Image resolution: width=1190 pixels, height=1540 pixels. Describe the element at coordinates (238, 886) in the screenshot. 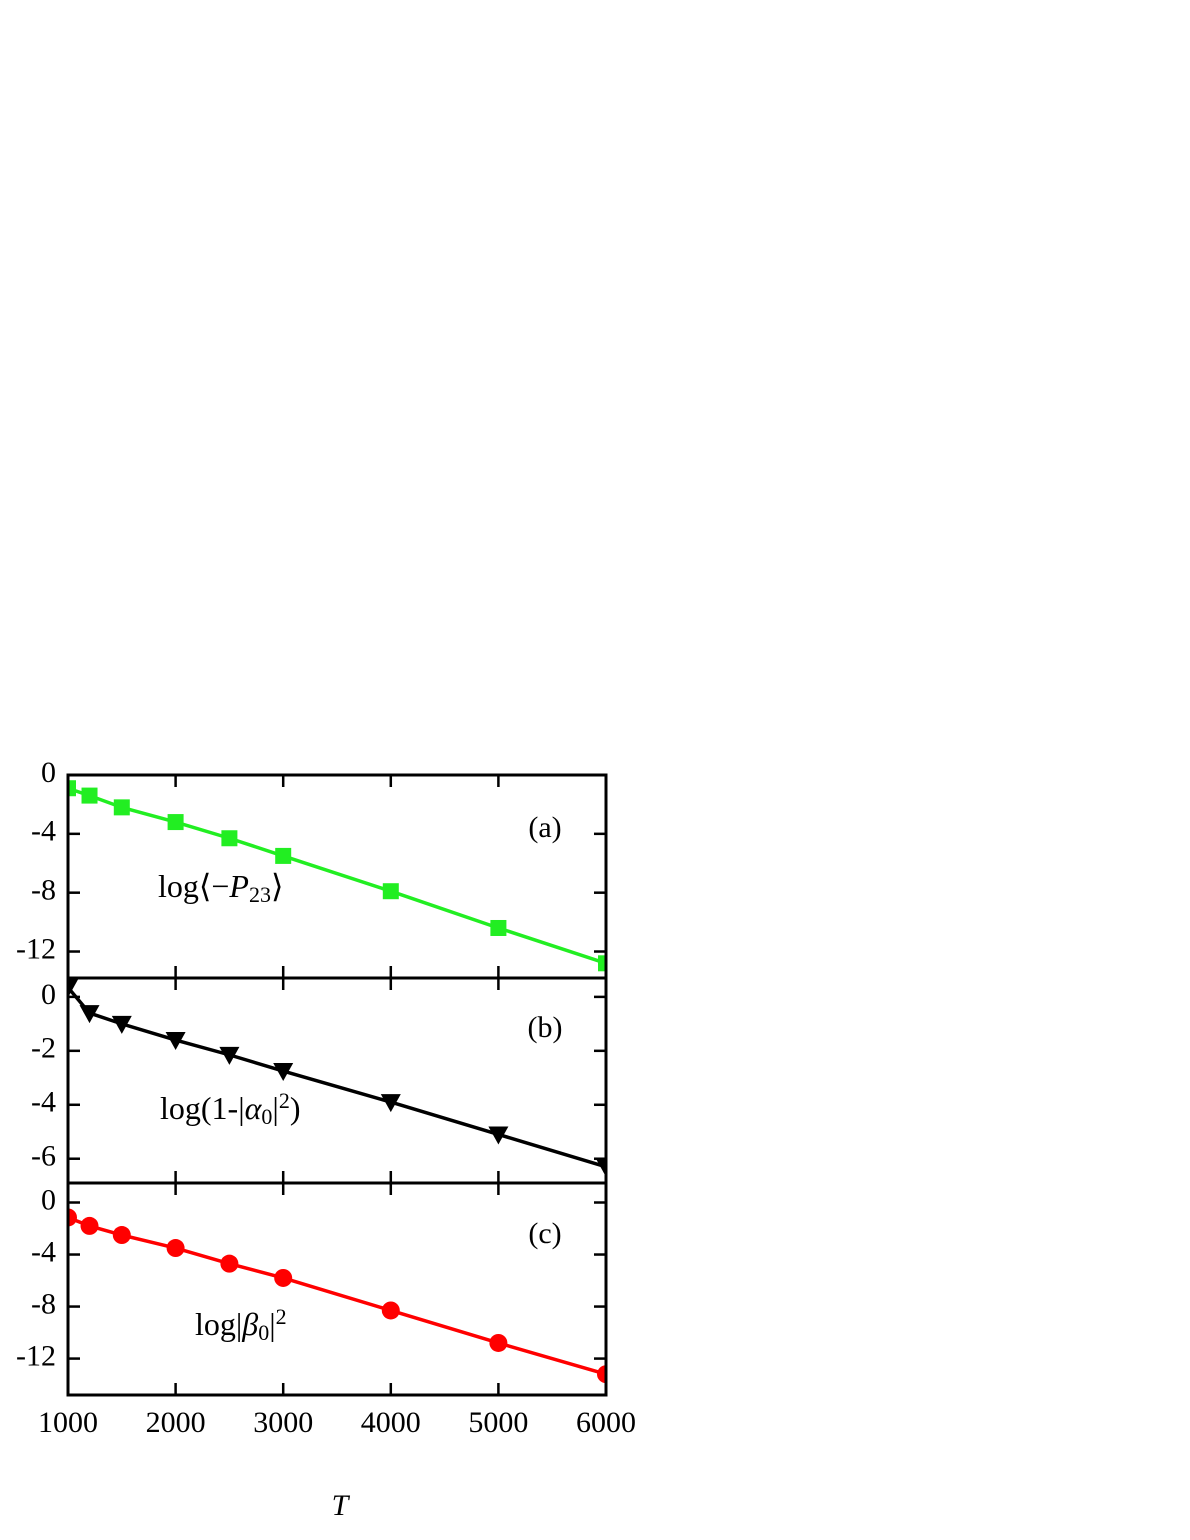

I see `annotation-part: P` at that location.